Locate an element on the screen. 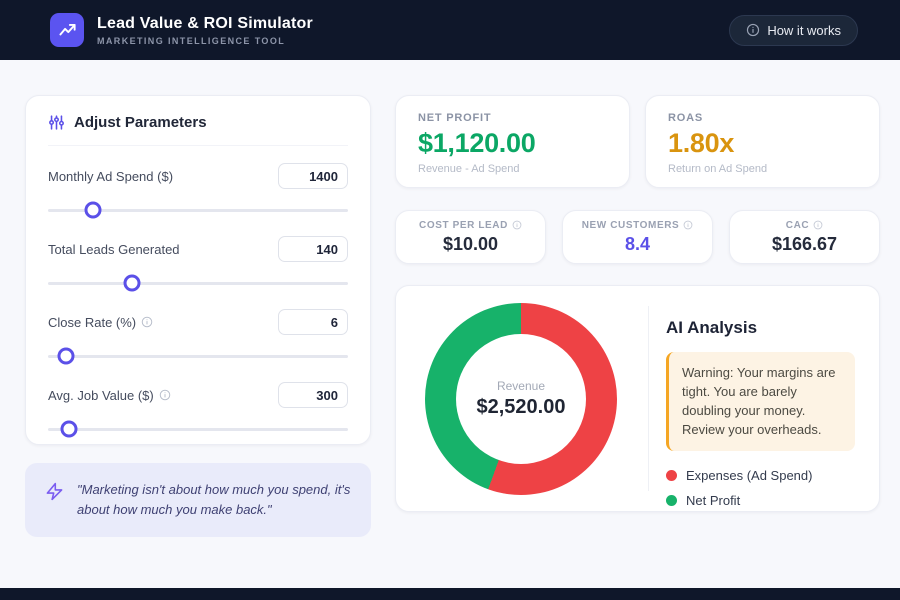  vertical-divider is located at coordinates (648, 398).